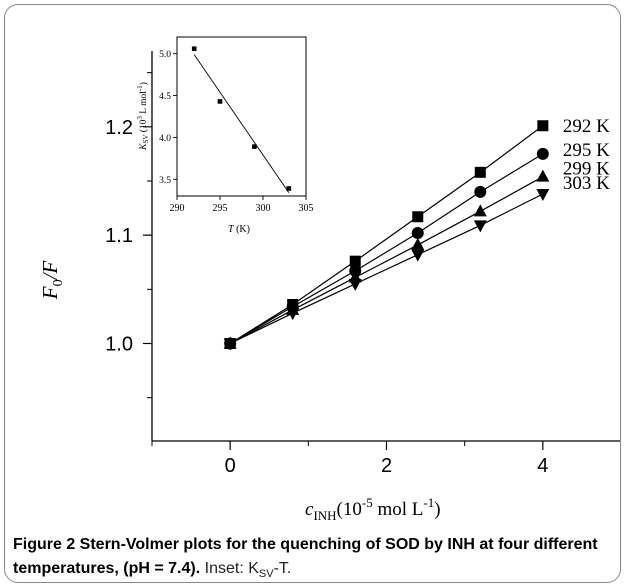  What do you see at coordinates (119, 236) in the screenshot?
I see `main-y-tick-label: 1.1` at bounding box center [119, 236].